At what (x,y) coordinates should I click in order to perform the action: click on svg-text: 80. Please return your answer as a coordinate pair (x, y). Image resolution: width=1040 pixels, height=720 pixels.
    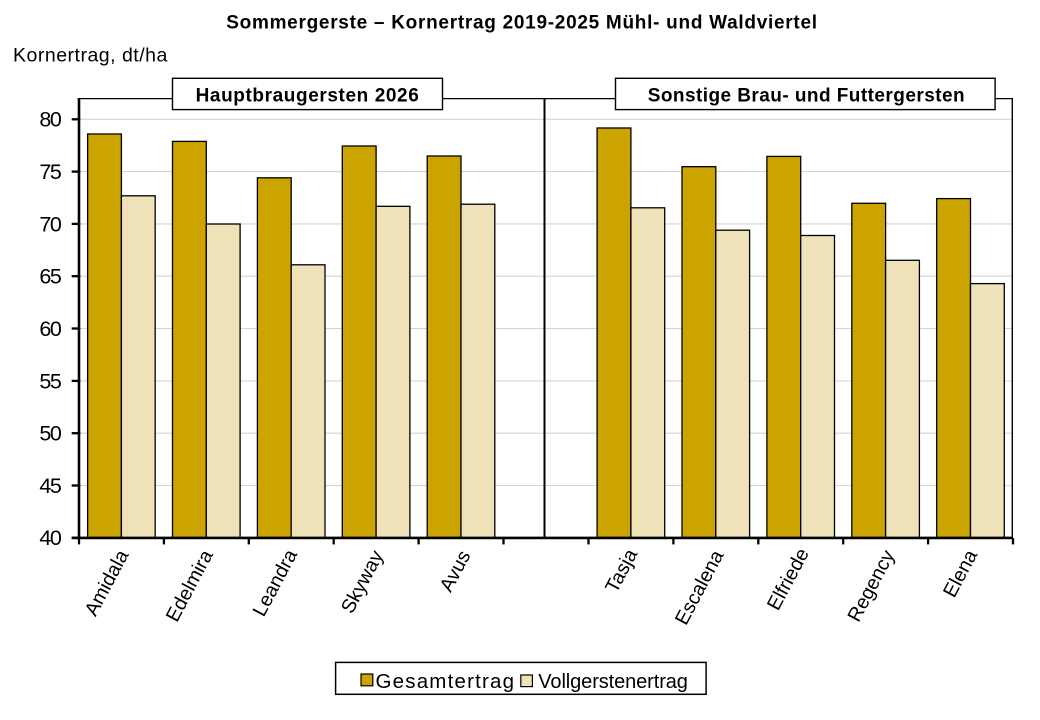
    Looking at the image, I should click on (50, 120).